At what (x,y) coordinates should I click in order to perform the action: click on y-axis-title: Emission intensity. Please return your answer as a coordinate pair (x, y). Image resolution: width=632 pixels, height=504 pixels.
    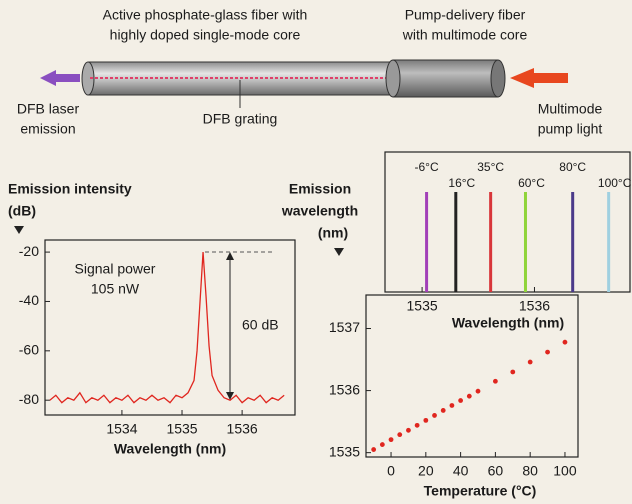
    Looking at the image, I should click on (70, 189).